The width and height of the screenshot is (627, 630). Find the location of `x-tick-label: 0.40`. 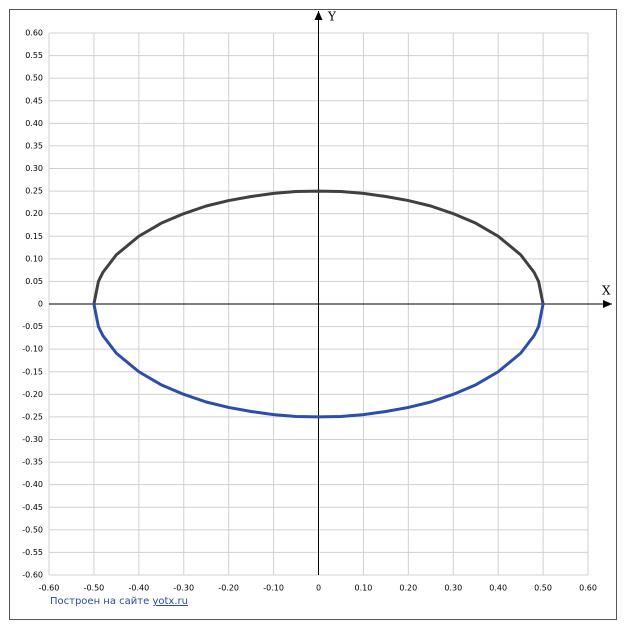

x-tick-label: 0.40 is located at coordinates (498, 588).